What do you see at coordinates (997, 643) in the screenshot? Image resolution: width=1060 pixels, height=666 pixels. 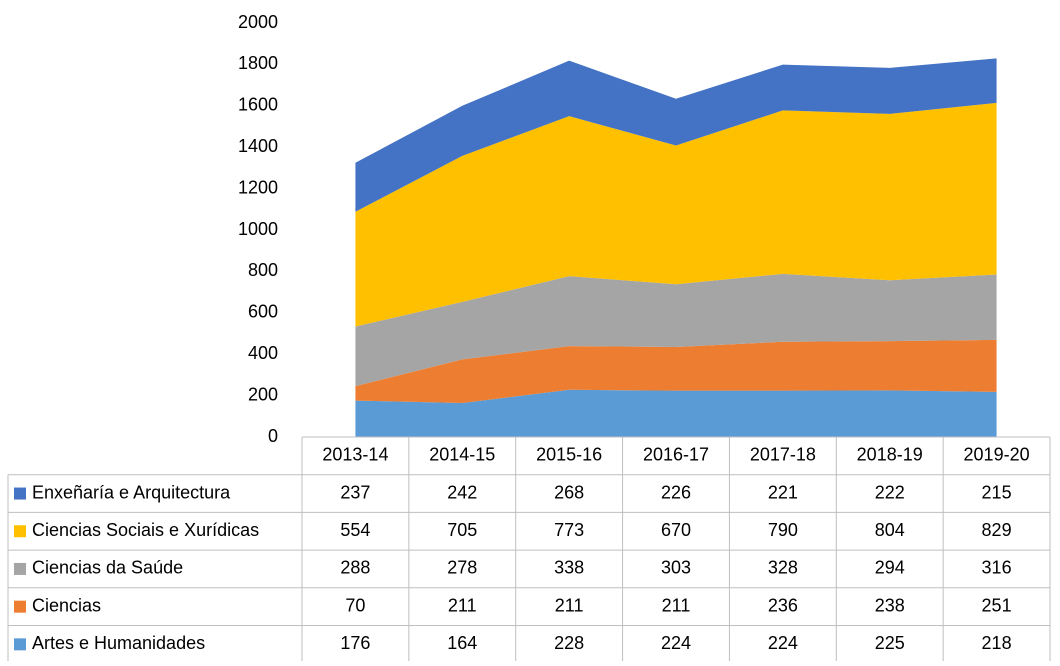 I see `table-value: 218` at bounding box center [997, 643].